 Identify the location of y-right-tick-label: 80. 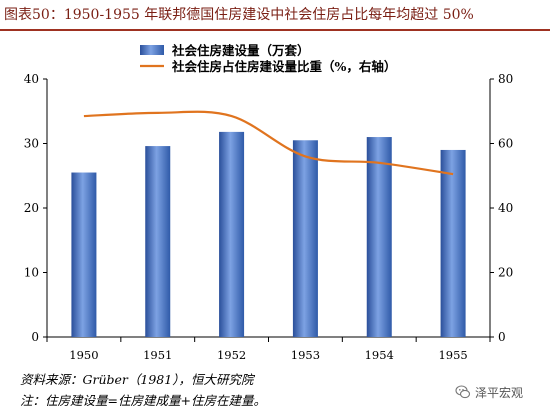
(505, 79).